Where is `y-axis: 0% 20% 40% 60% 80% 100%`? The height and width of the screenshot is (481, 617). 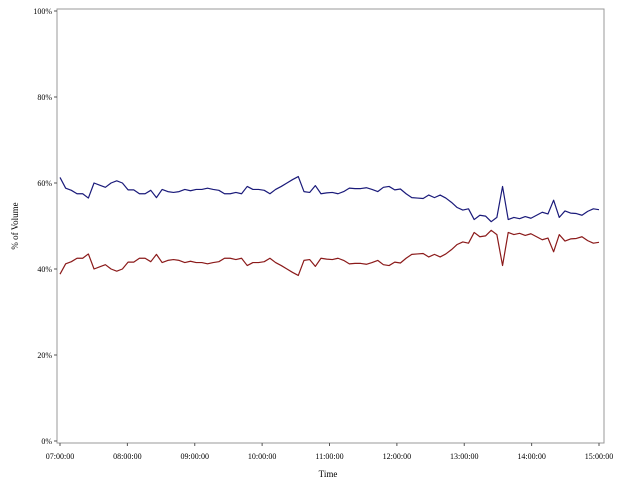 y-axis: 0% 20% 40% 60% 80% 100% is located at coordinates (45, 226).